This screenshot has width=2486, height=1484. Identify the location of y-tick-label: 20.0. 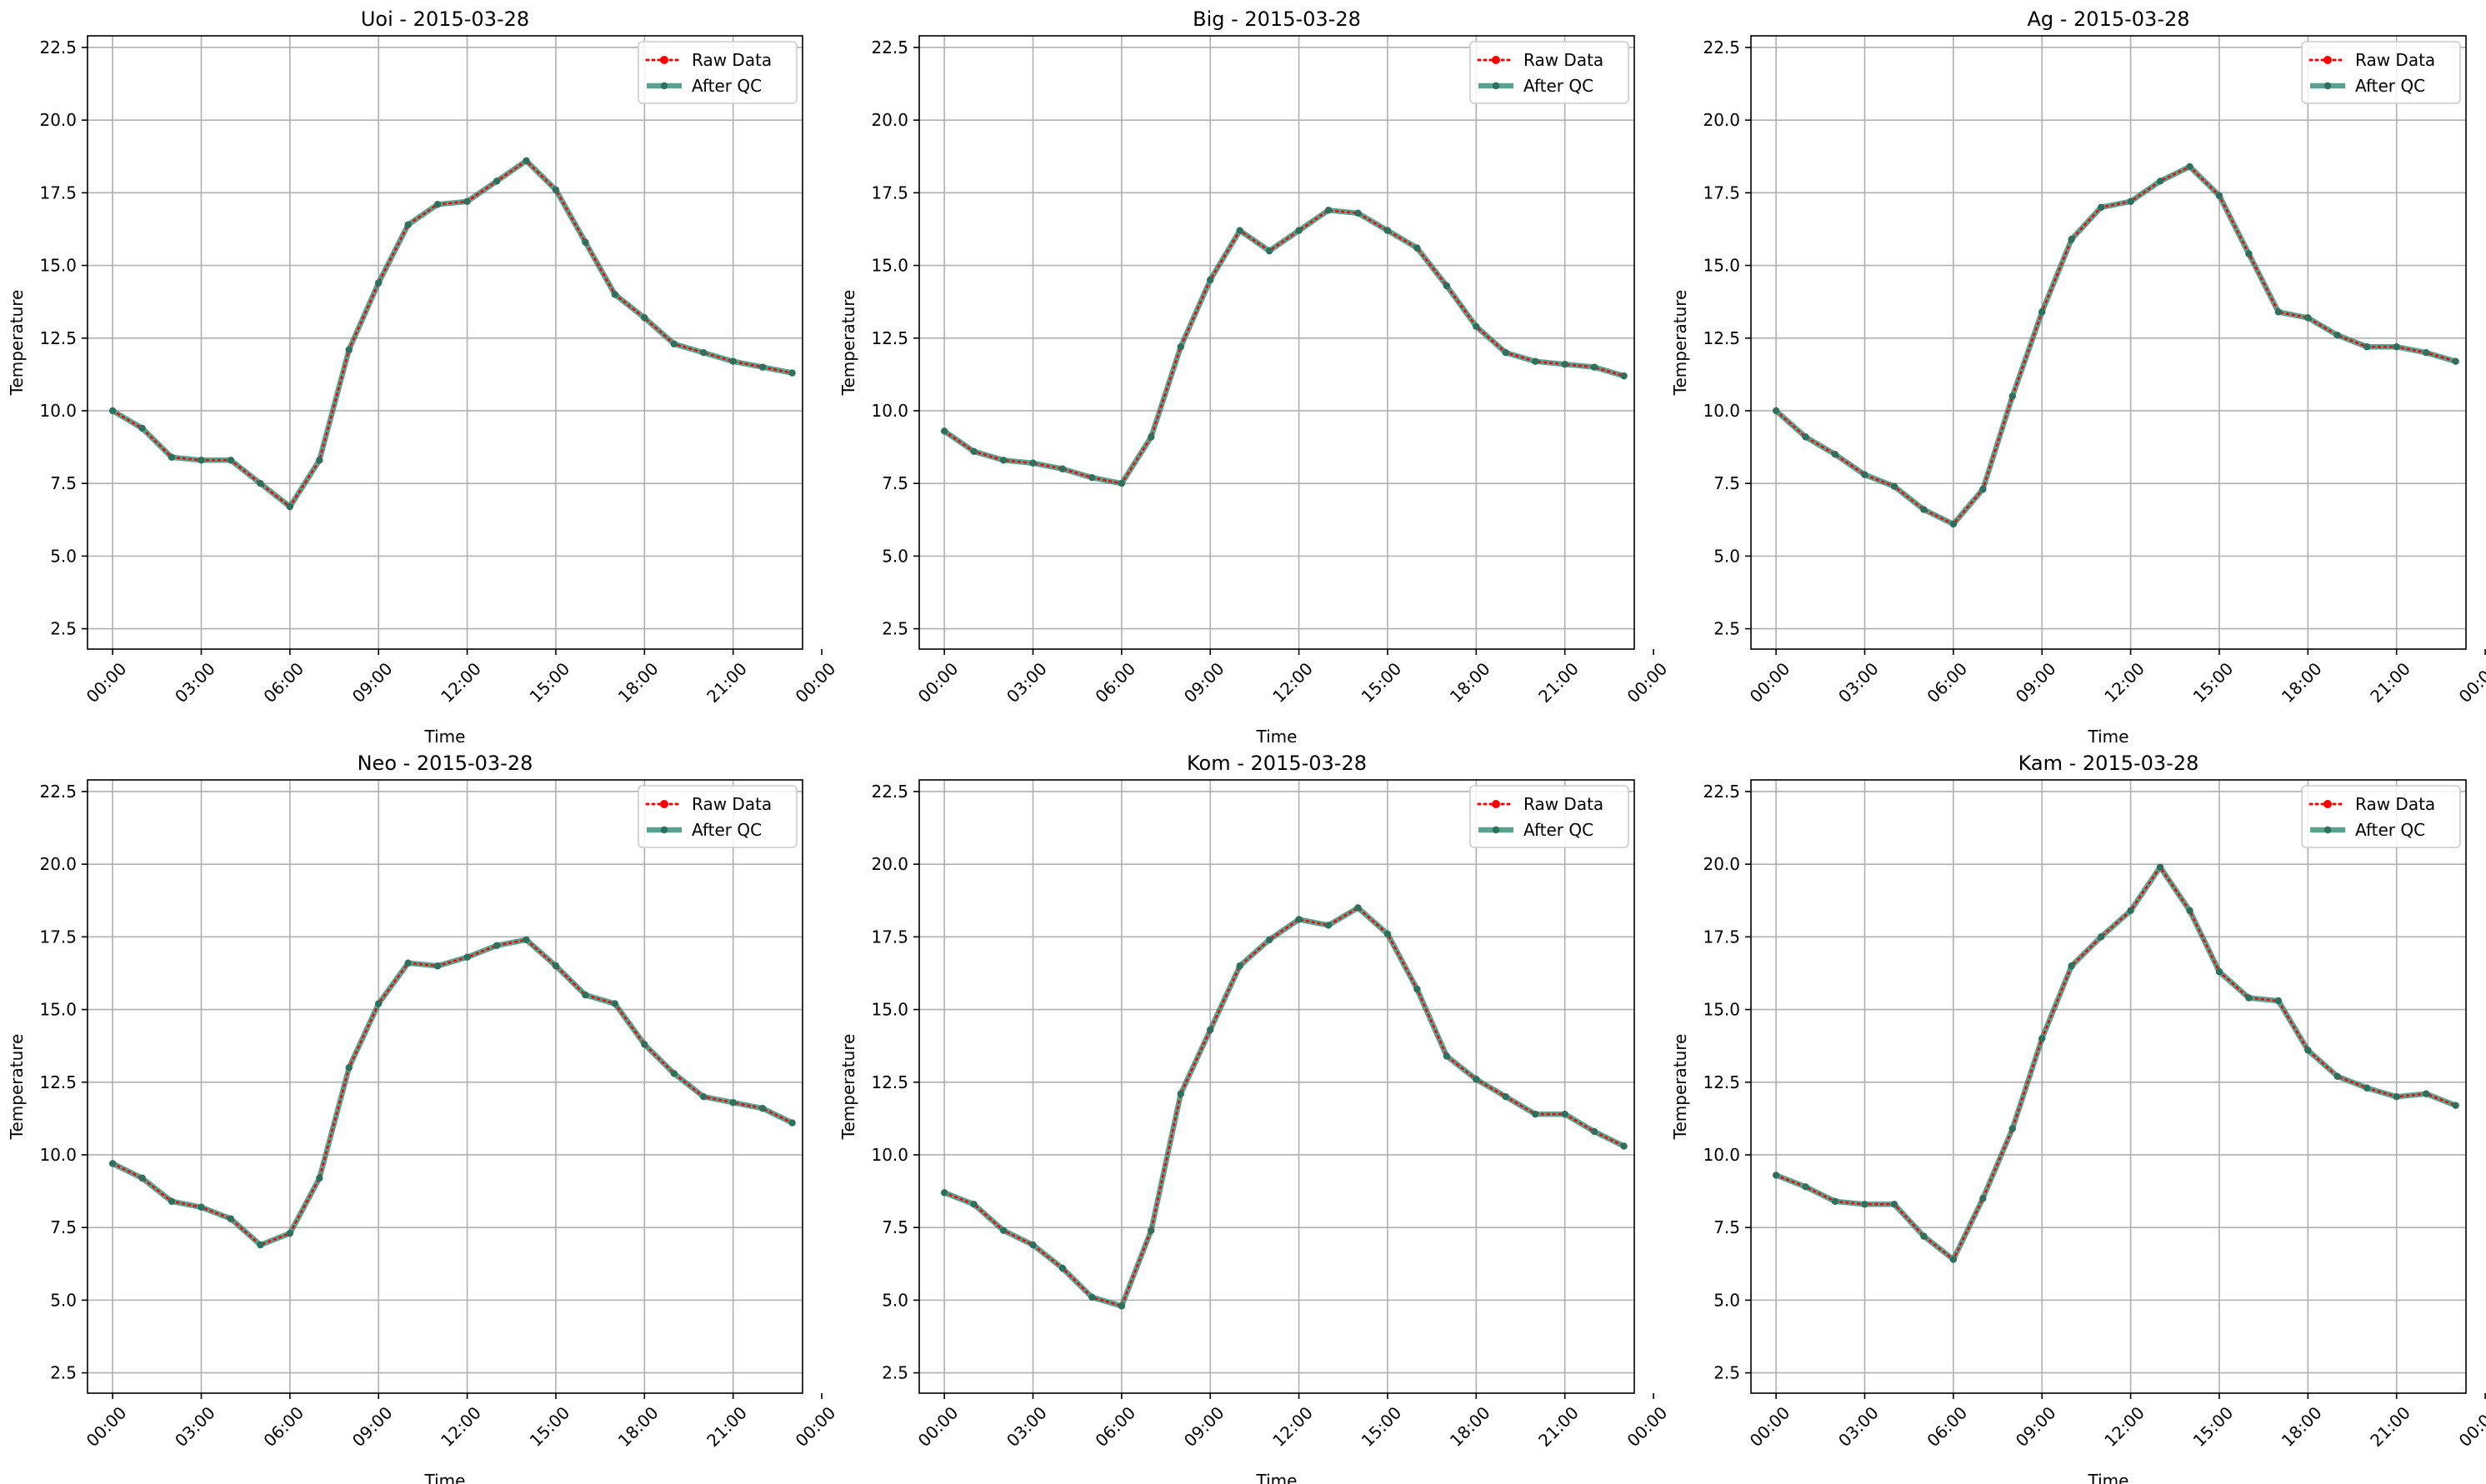
(58, 864).